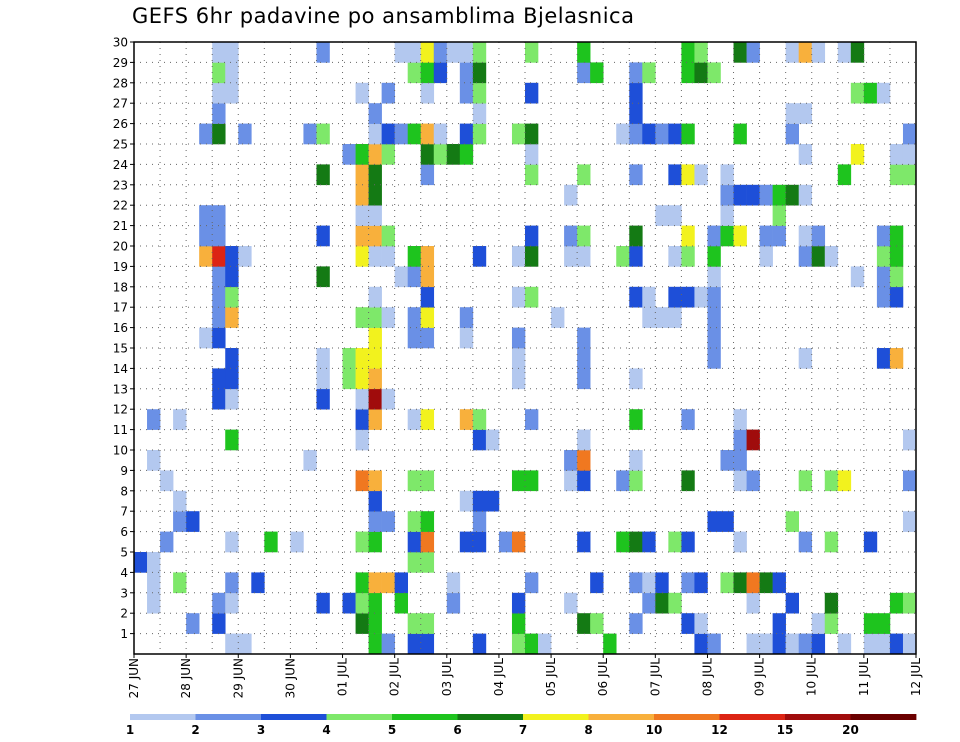 The width and height of the screenshot is (960, 742). What do you see at coordinates (120, 430) in the screenshot?
I see `y-tick-label: 11` at bounding box center [120, 430].